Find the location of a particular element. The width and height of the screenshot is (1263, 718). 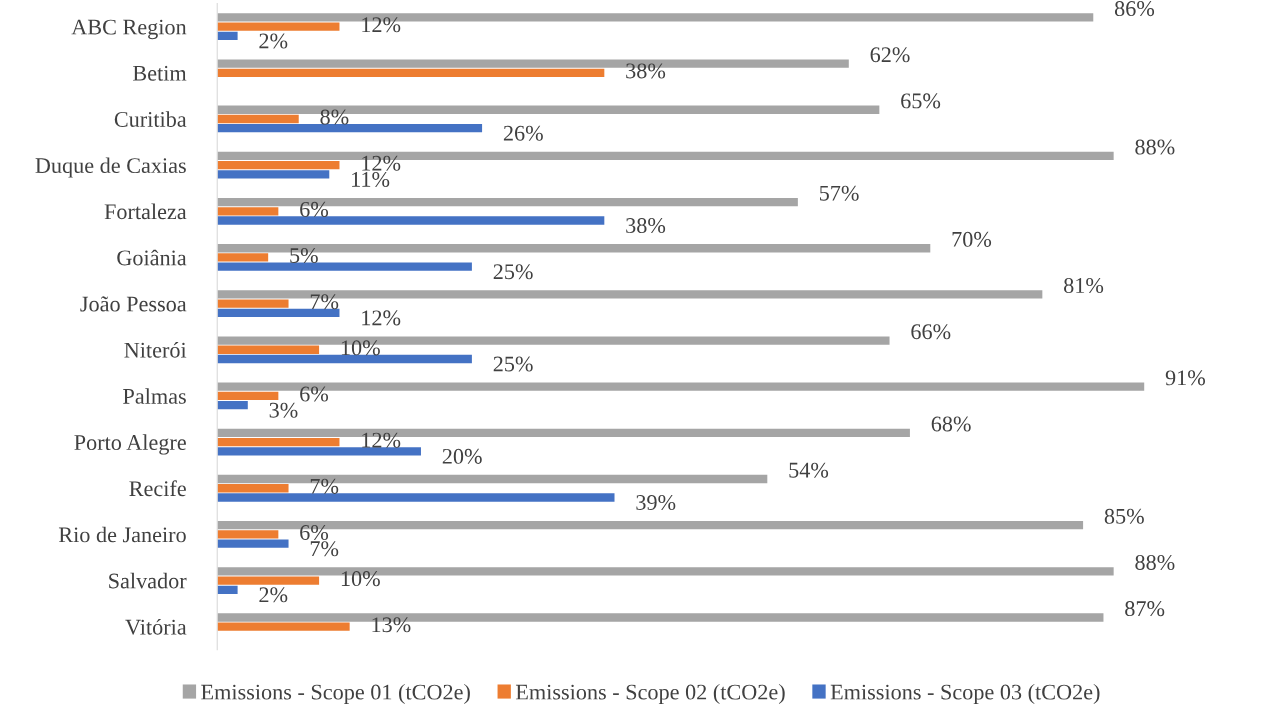

y-tick-label: Niterói is located at coordinates (155, 350).